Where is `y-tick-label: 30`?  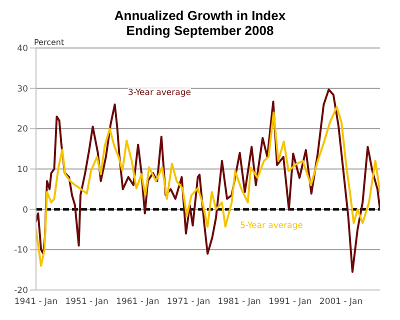 y-tick-label: 30 is located at coordinates (22, 89).